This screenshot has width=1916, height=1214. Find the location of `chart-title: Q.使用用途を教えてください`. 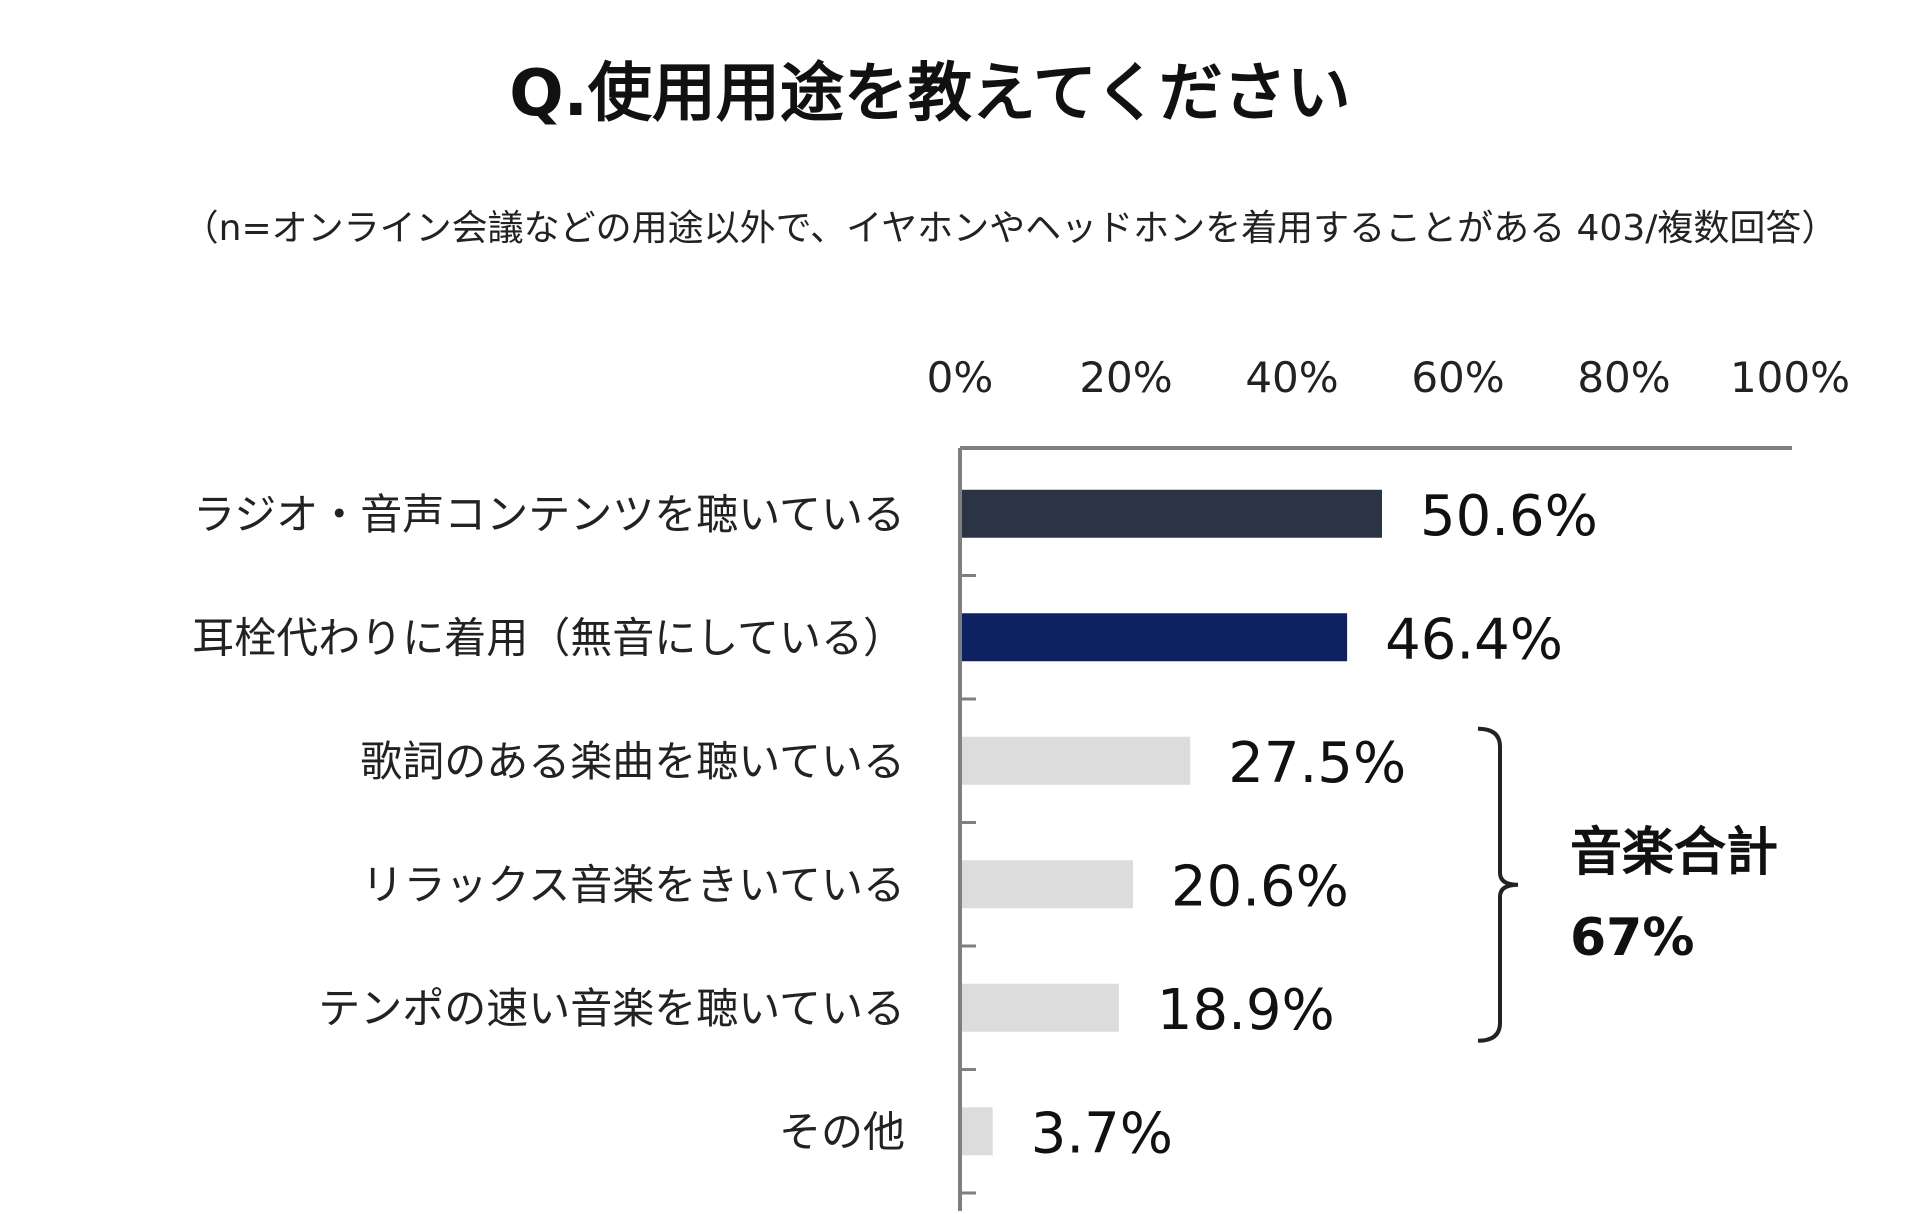

chart-title: Q.使用用途を教えてください is located at coordinates (930, 94).